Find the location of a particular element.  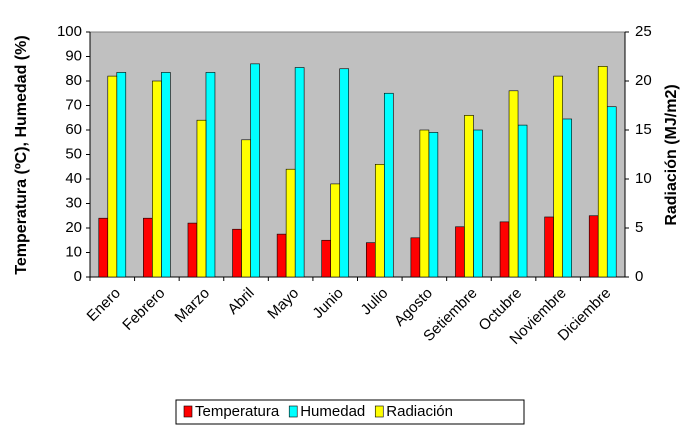

legend-label: Humedad is located at coordinates (332, 411).